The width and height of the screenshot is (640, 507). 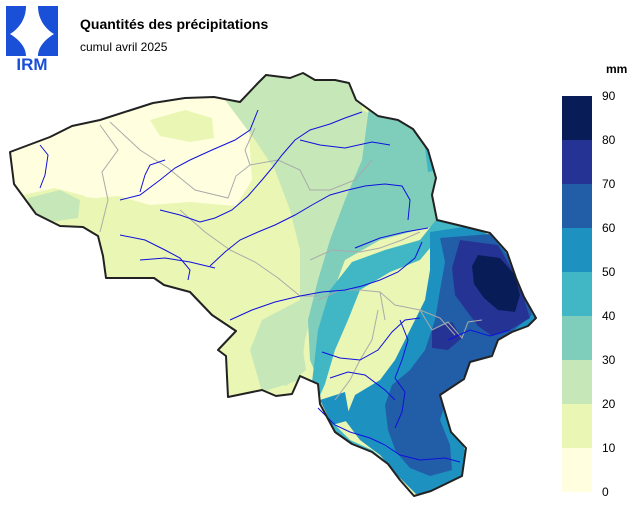 What do you see at coordinates (124, 47) in the screenshot?
I see `map-subtitle: cumul avril 2025` at bounding box center [124, 47].